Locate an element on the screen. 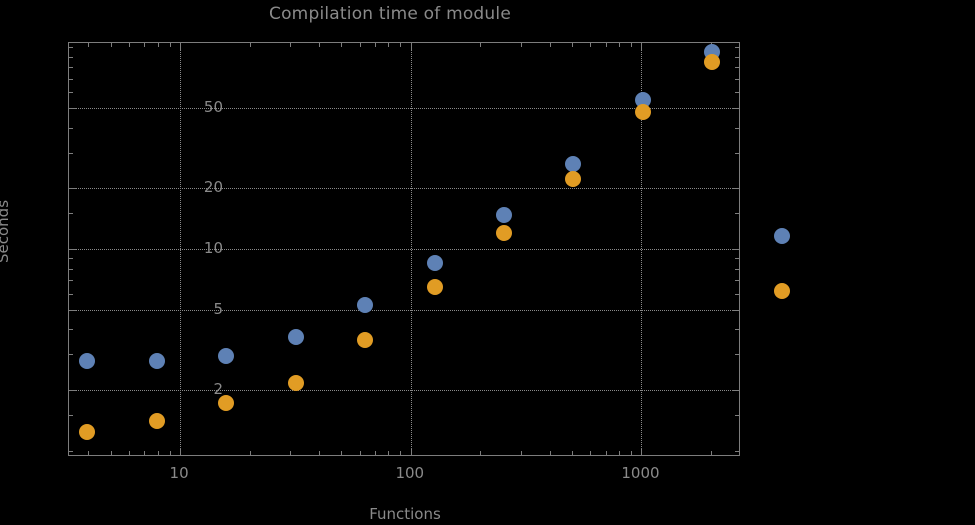  y-tick-label: 2 is located at coordinates (218, 388).